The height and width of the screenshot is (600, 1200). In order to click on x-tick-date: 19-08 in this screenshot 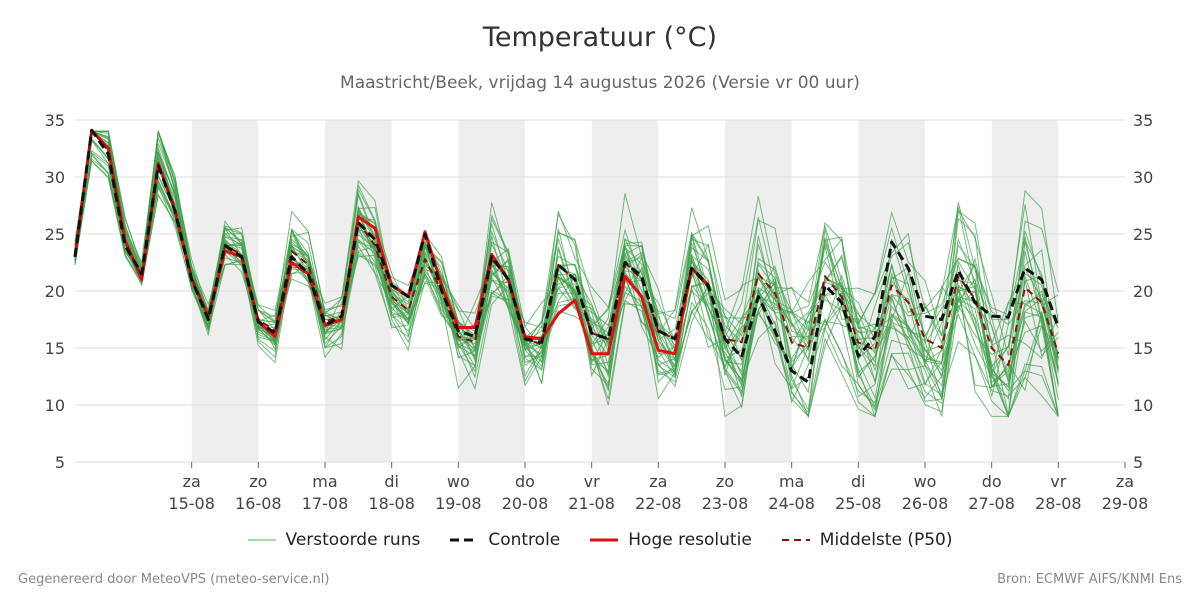, I will do `click(458, 503)`.